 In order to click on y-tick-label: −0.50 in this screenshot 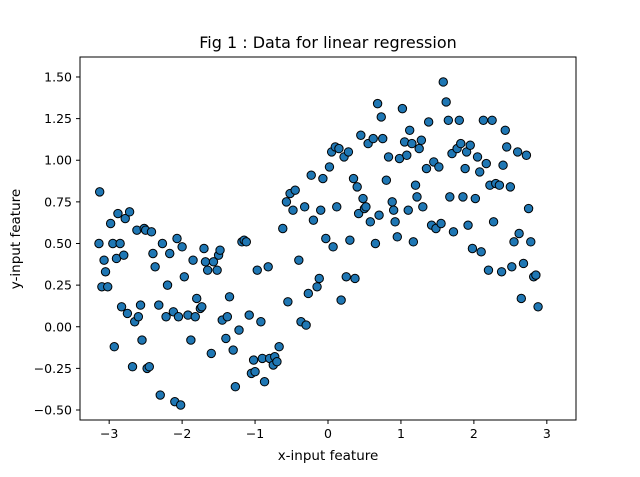, I will do `click(53, 410)`.